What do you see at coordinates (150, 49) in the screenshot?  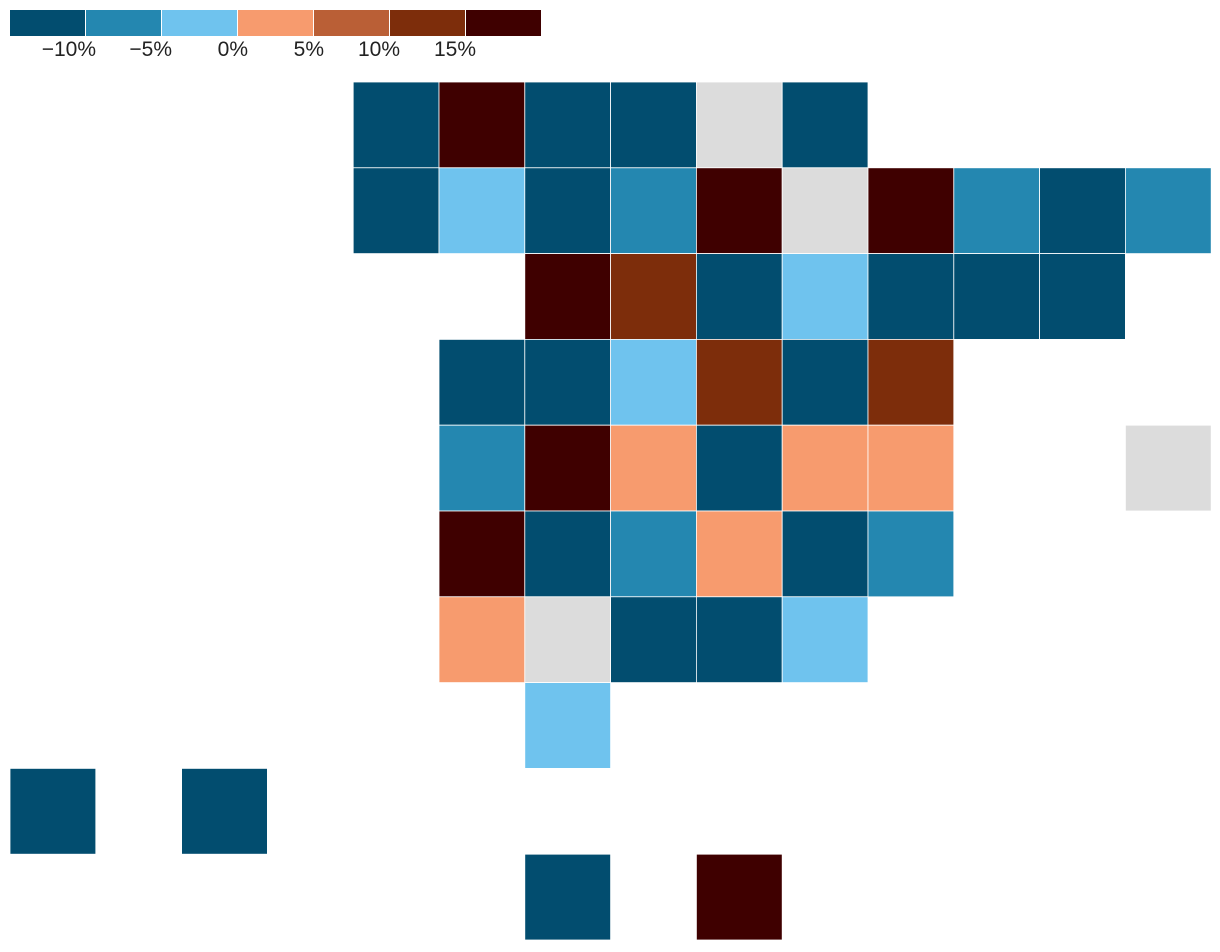 I see `legend-tick-label: −5%` at bounding box center [150, 49].